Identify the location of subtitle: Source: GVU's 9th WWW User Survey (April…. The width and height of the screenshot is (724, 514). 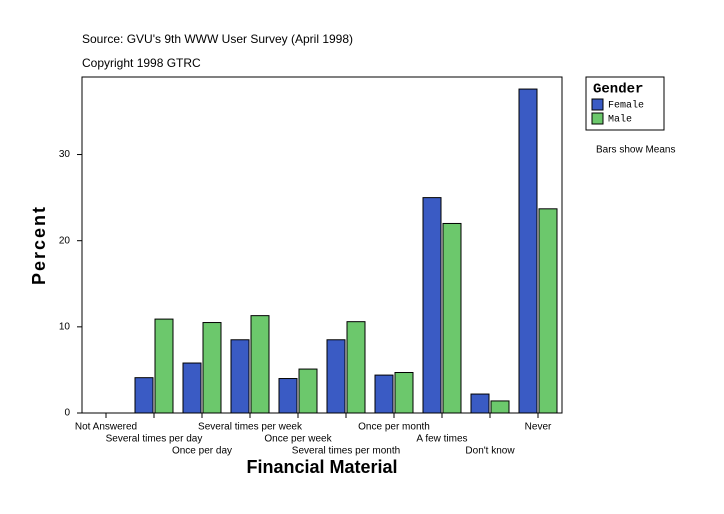
(217, 39).